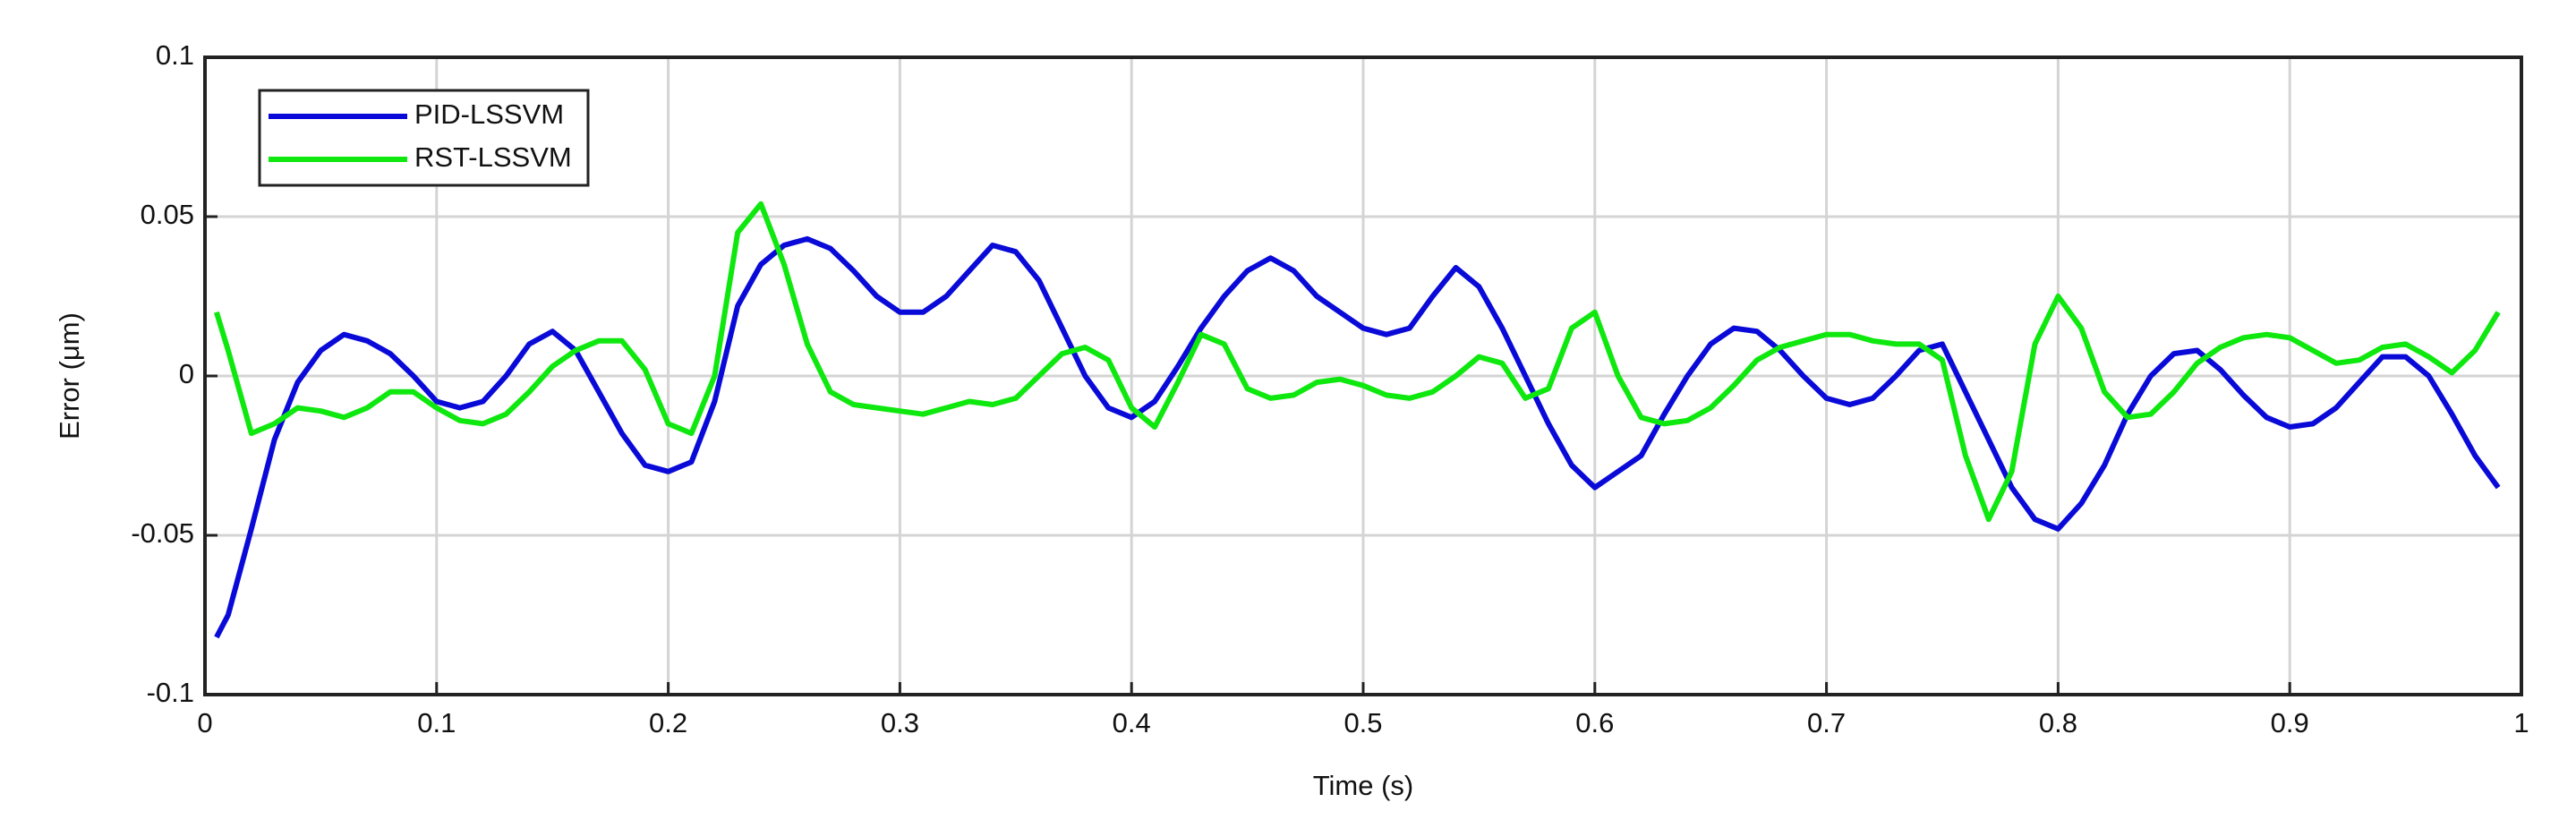  What do you see at coordinates (175, 55) in the screenshot?
I see `y-tick-label: 0.1` at bounding box center [175, 55].